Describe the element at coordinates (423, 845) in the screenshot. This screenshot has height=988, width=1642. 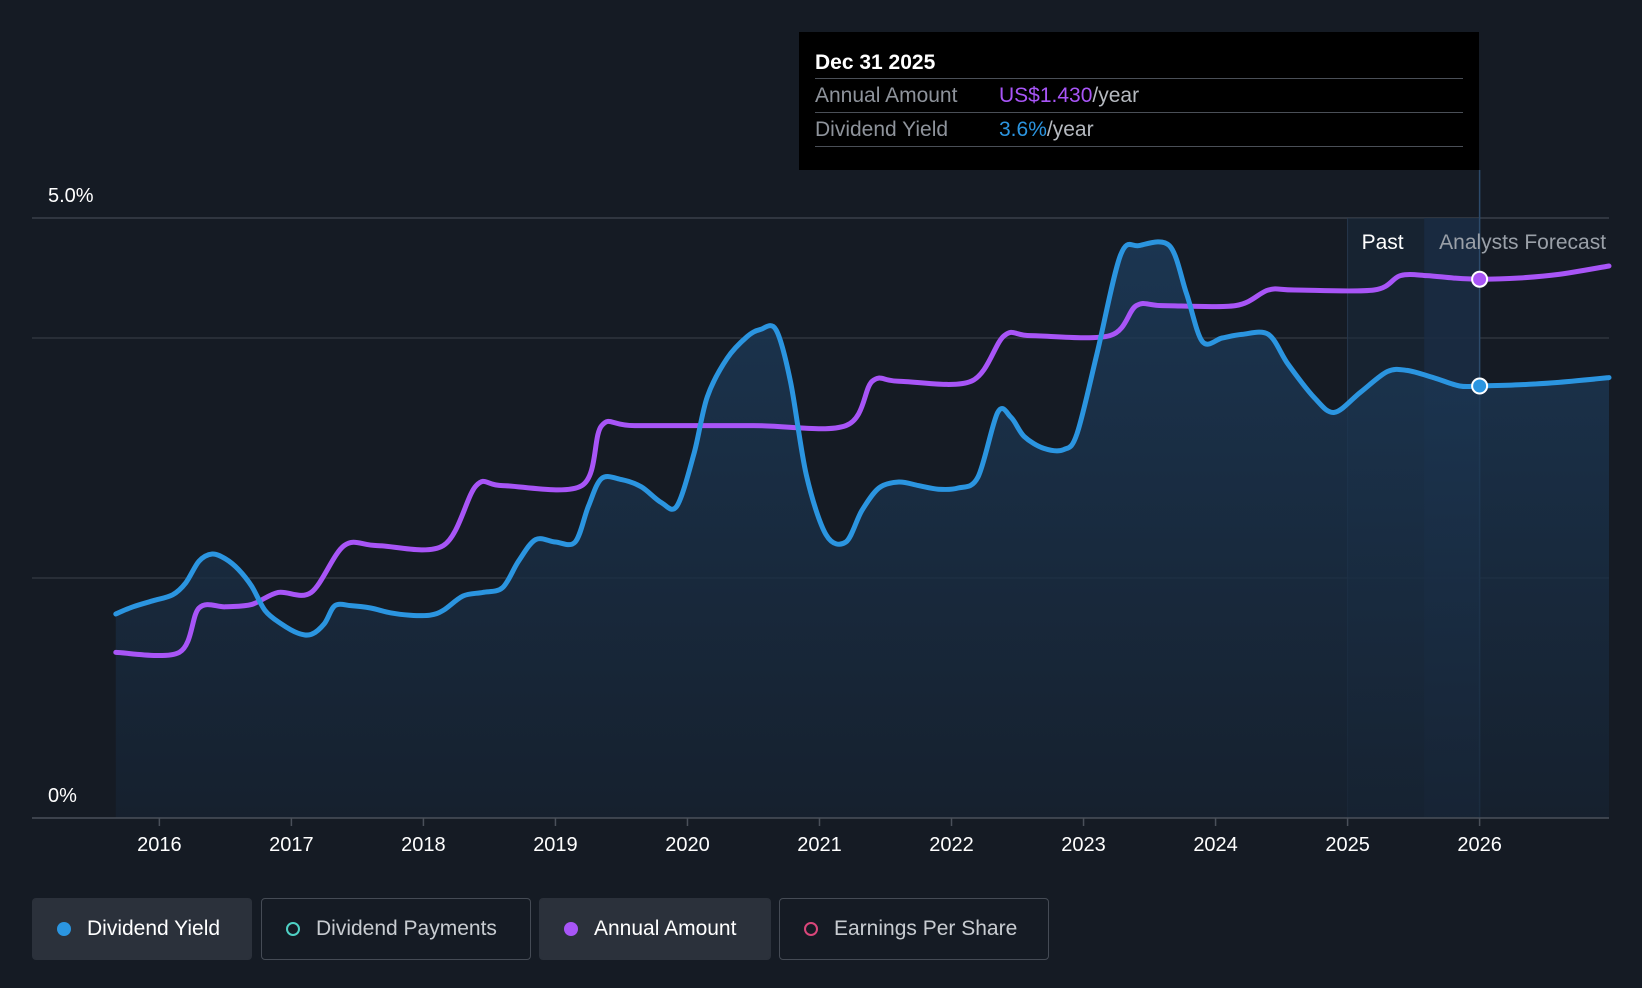
I see `x-tick-label: 2018` at that location.